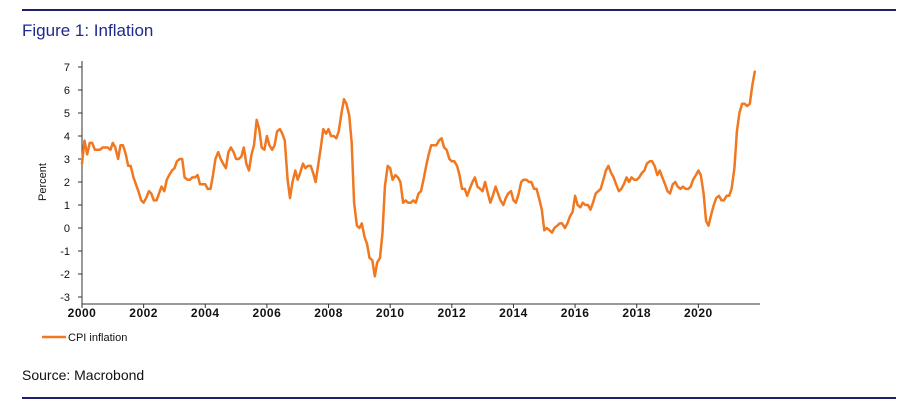 This screenshot has height=416, width=912. Describe the element at coordinates (459, 398) in the screenshot. I see `bottom-rule` at that location.